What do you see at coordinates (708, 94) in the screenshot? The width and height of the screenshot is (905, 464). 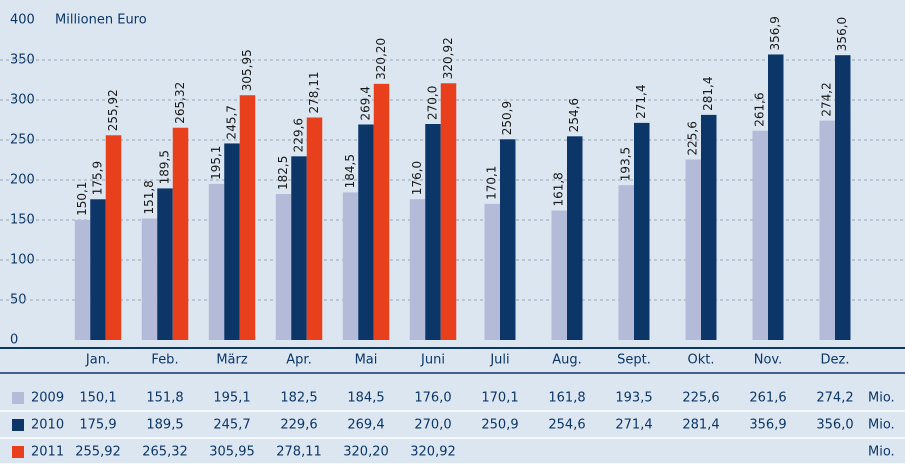 I see `value-label: 281,4` at bounding box center [708, 94].